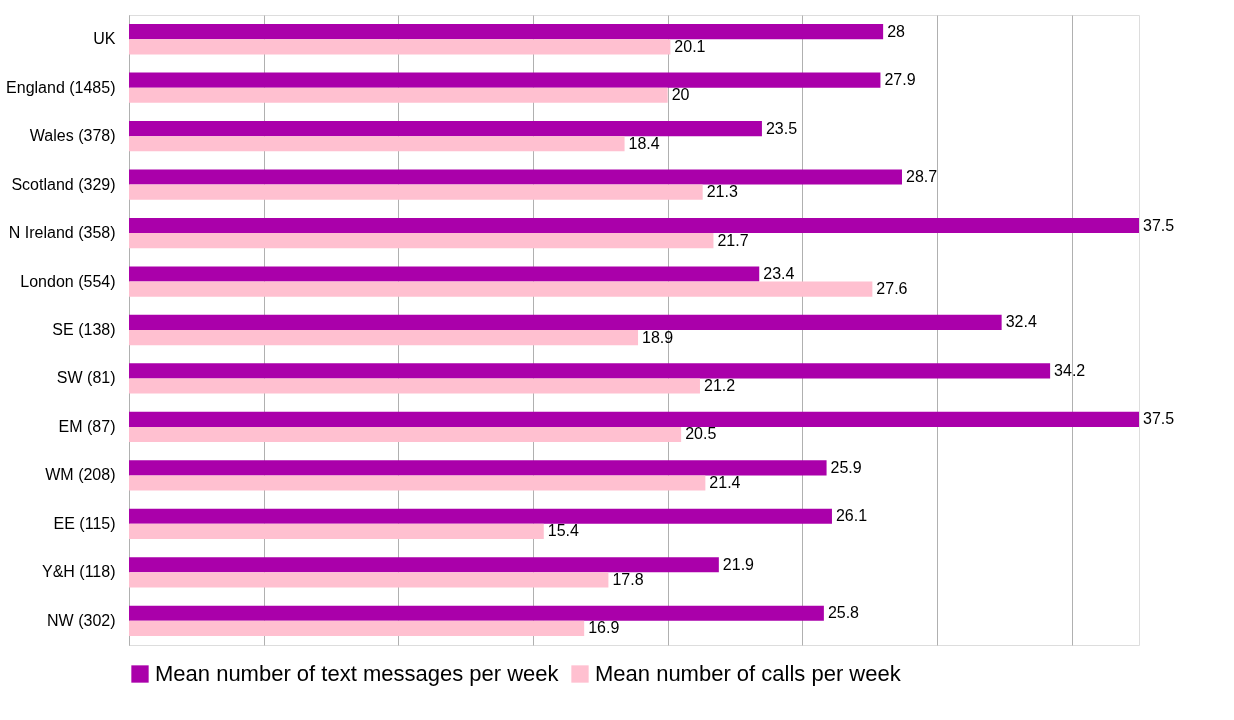 The width and height of the screenshot is (1234, 720). What do you see at coordinates (563, 531) in the screenshot?
I see `data-label: 15.4` at bounding box center [563, 531].